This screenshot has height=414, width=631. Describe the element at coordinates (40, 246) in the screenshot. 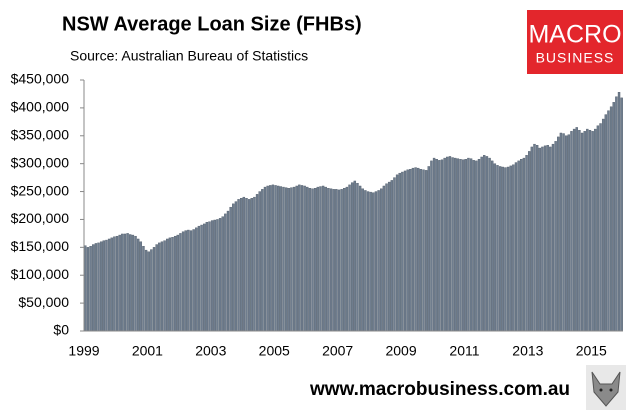

I see `y-tick-label: $150,000` at that location.